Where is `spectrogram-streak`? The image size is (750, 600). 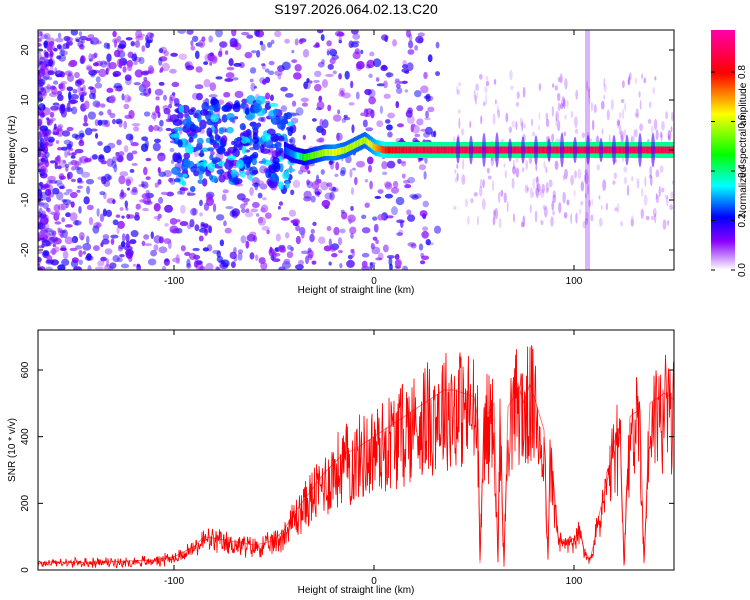 spectrogram-streak is located at coordinates (588, 150).